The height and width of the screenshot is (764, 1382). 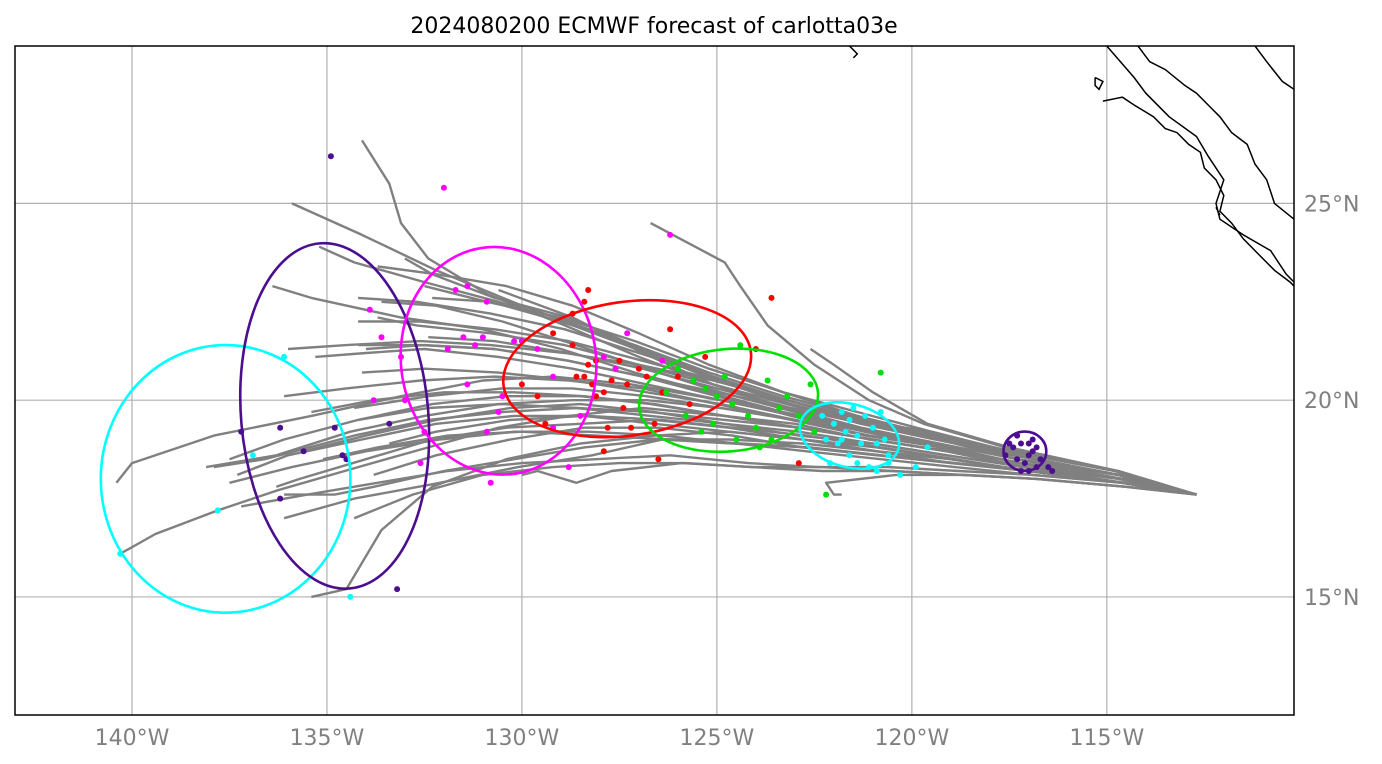 I want to click on lon-tick-label: 120°W, so click(x=911, y=738).